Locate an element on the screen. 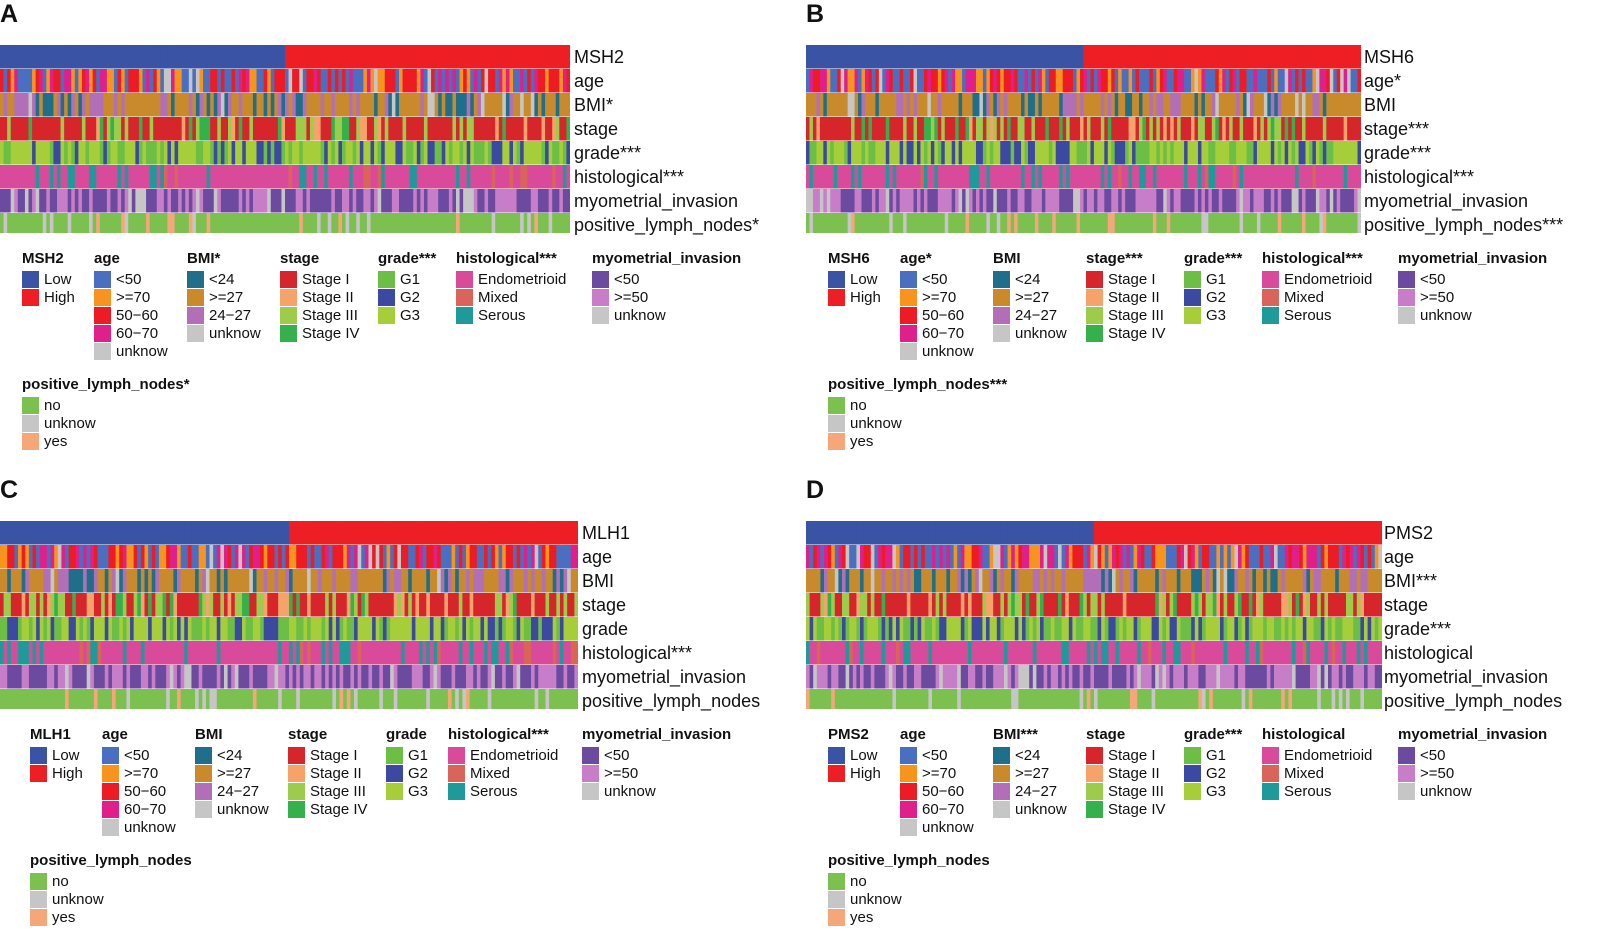 This screenshot has height=948, width=1612. legend-label: Stage I is located at coordinates (1132, 279).